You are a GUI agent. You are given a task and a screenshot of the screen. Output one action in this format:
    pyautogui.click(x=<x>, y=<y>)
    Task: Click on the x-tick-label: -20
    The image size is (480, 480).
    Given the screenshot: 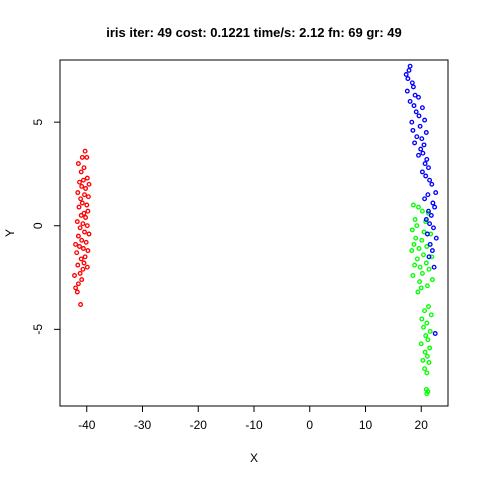 What is the action you would take?
    pyautogui.click(x=199, y=425)
    